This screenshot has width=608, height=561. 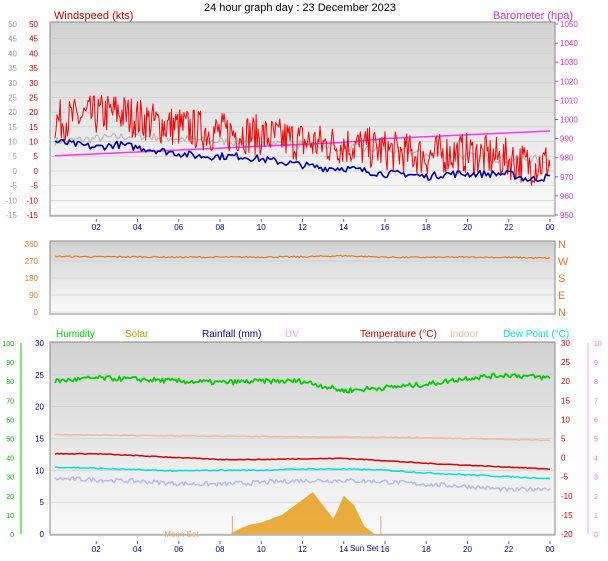 I want to click on y-left-inner-tick-label: 0, so click(x=42, y=534).